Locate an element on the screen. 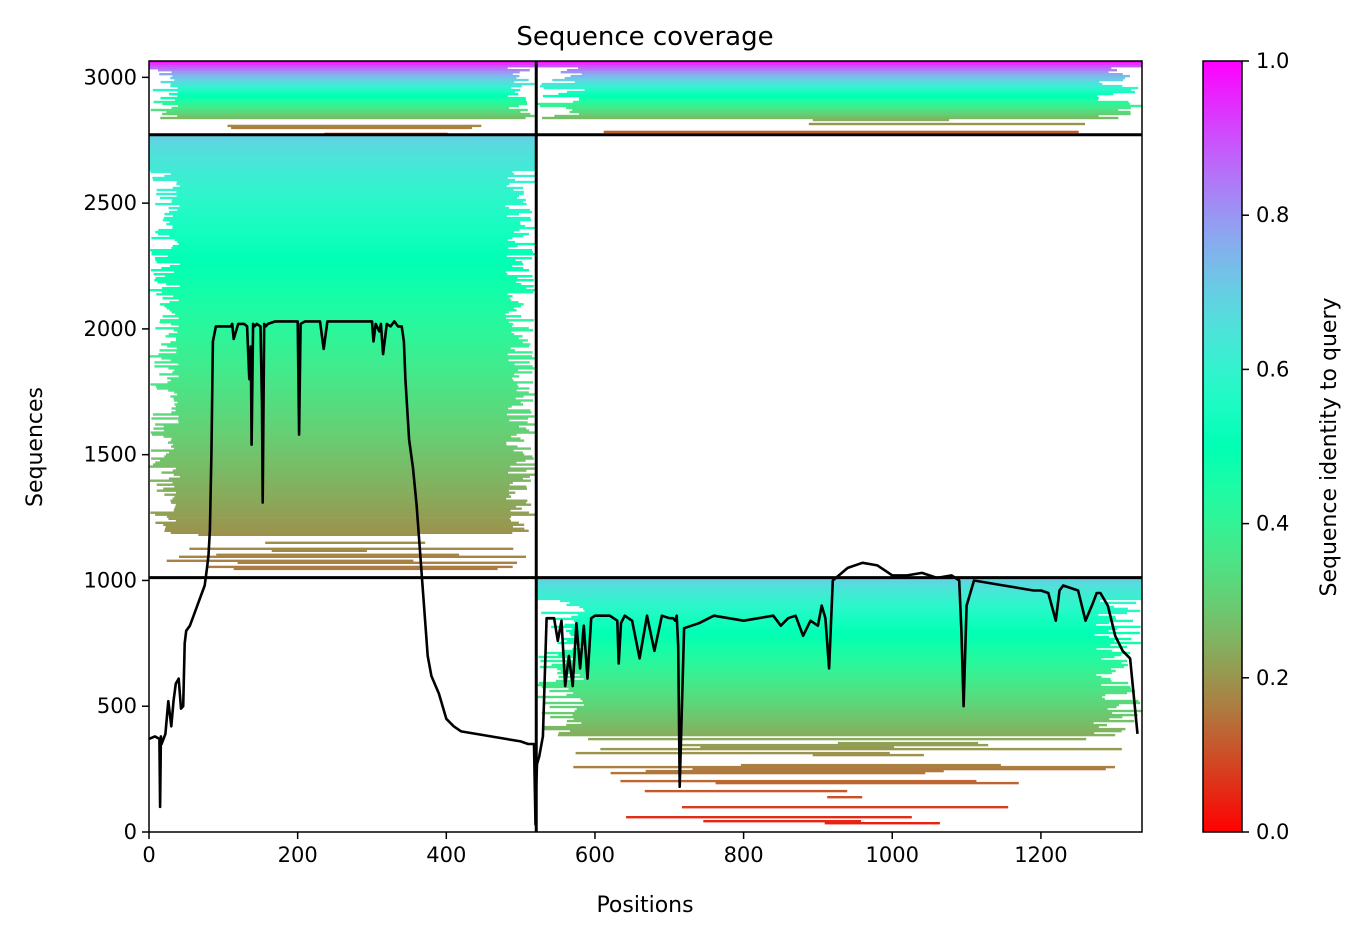 Image resolution: width=1364 pixels, height=939 pixels. x-tick-label: 800 is located at coordinates (744, 855).